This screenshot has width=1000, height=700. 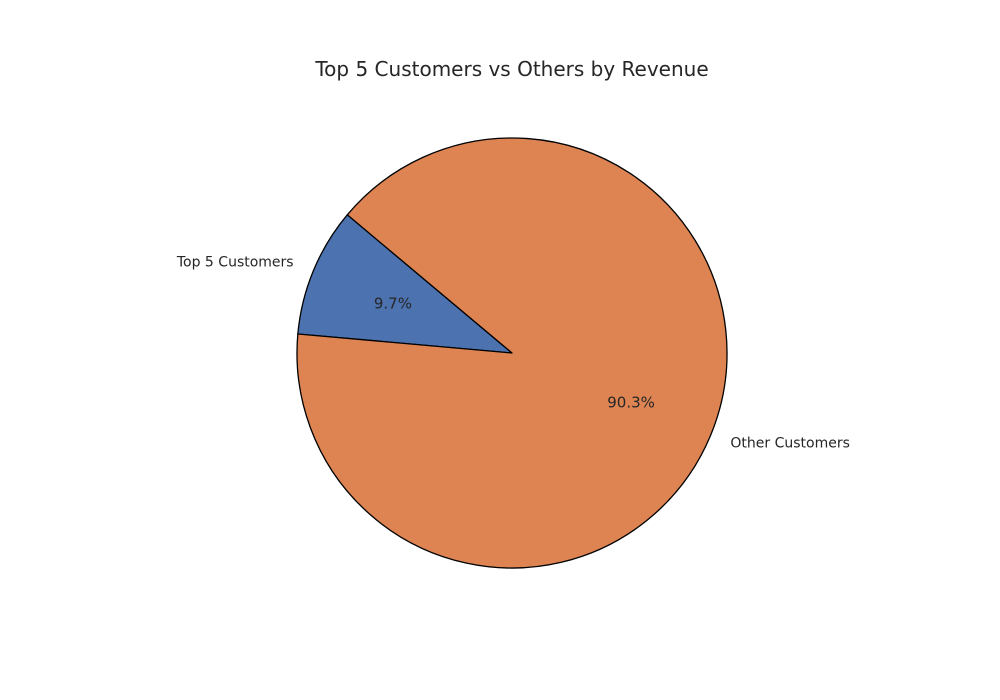 I want to click on slice-percent-0: 9.7%, so click(x=393, y=304).